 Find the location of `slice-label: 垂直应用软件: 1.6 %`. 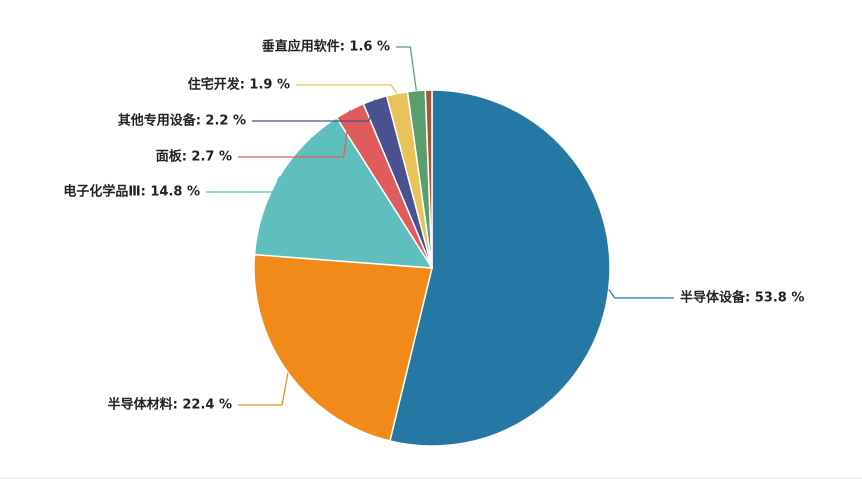

slice-label: 垂直应用软件: 1.6 % is located at coordinates (326, 47).